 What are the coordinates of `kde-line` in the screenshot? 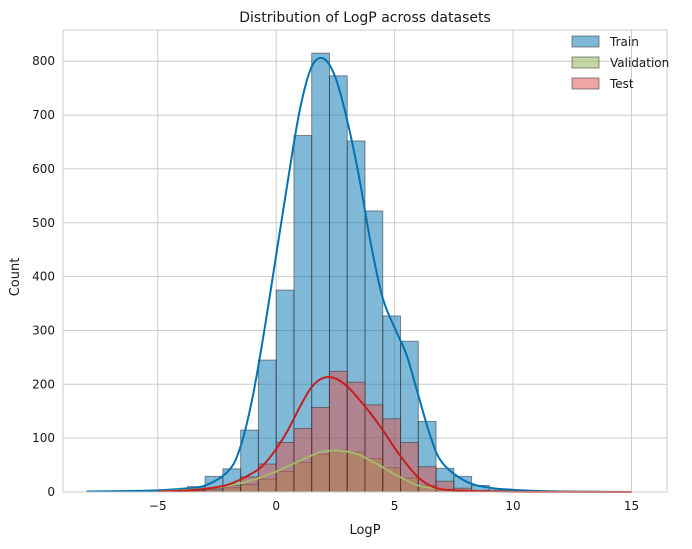 It's located at (335, 471).